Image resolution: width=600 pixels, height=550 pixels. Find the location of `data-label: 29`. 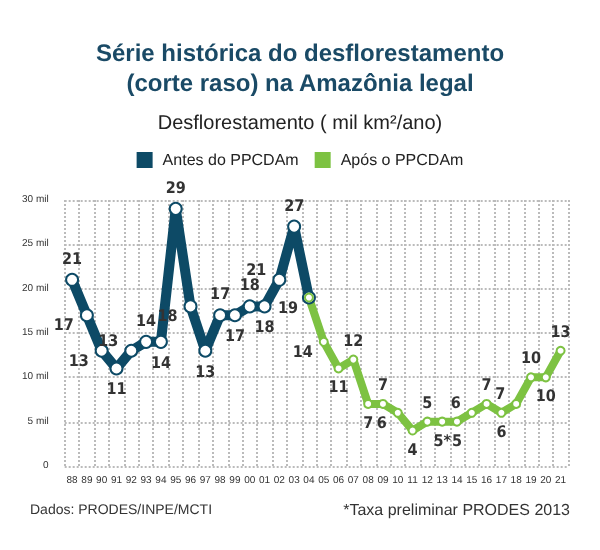

data-label: 29 is located at coordinates (175, 187).